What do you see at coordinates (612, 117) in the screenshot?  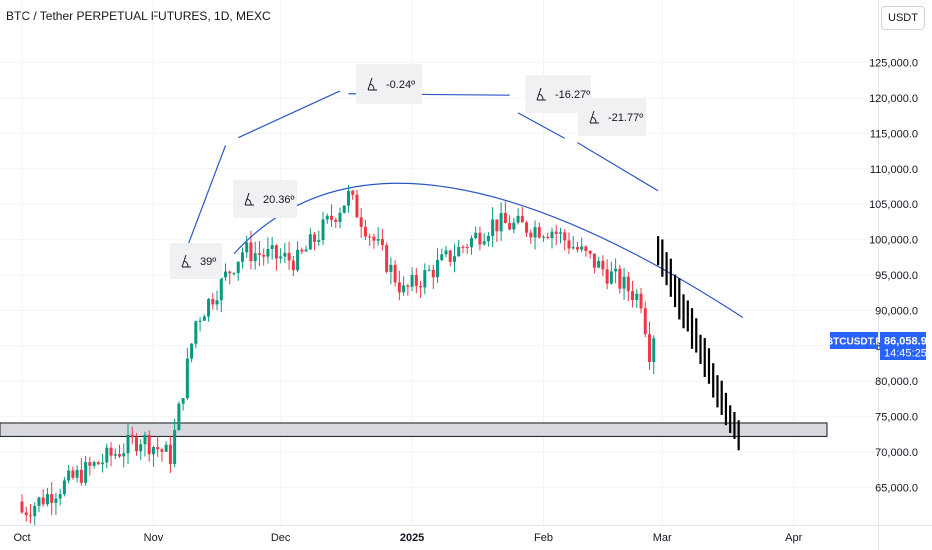 I see `angle-label-box: -21.77º` at bounding box center [612, 117].